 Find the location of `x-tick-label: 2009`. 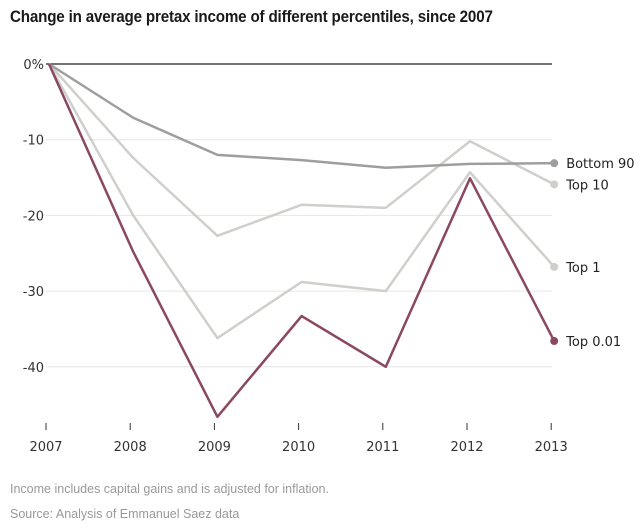

x-tick-label: 2009 is located at coordinates (214, 447).